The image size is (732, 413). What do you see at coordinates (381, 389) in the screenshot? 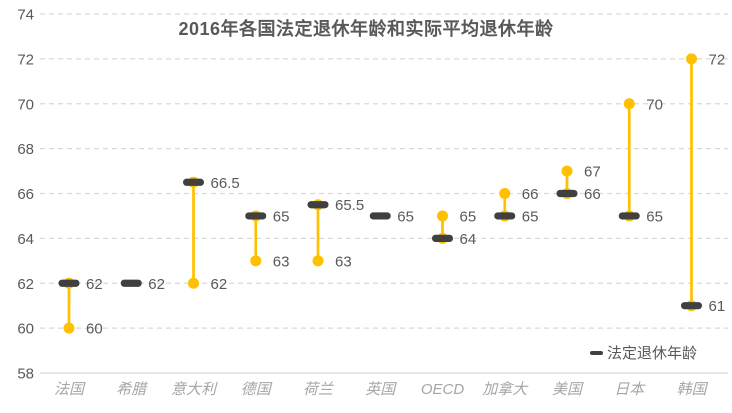
I see `x-category-label: 英国` at bounding box center [381, 389].